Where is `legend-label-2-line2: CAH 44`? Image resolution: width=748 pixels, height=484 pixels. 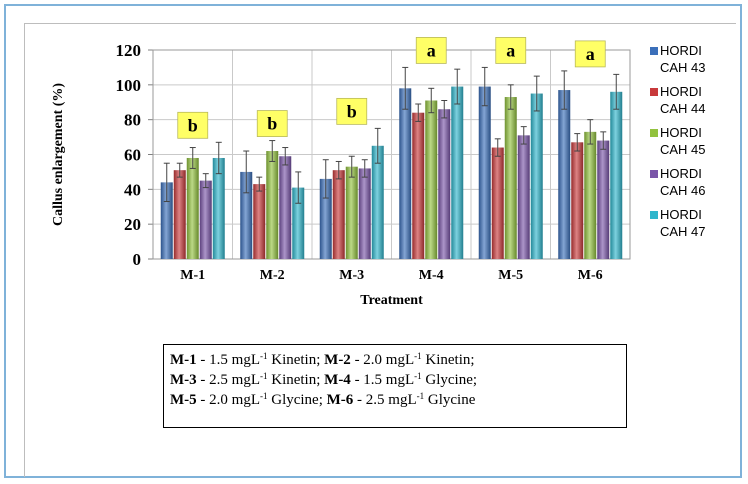
legend-label-2-line2: CAH 44 is located at coordinates (683, 108).